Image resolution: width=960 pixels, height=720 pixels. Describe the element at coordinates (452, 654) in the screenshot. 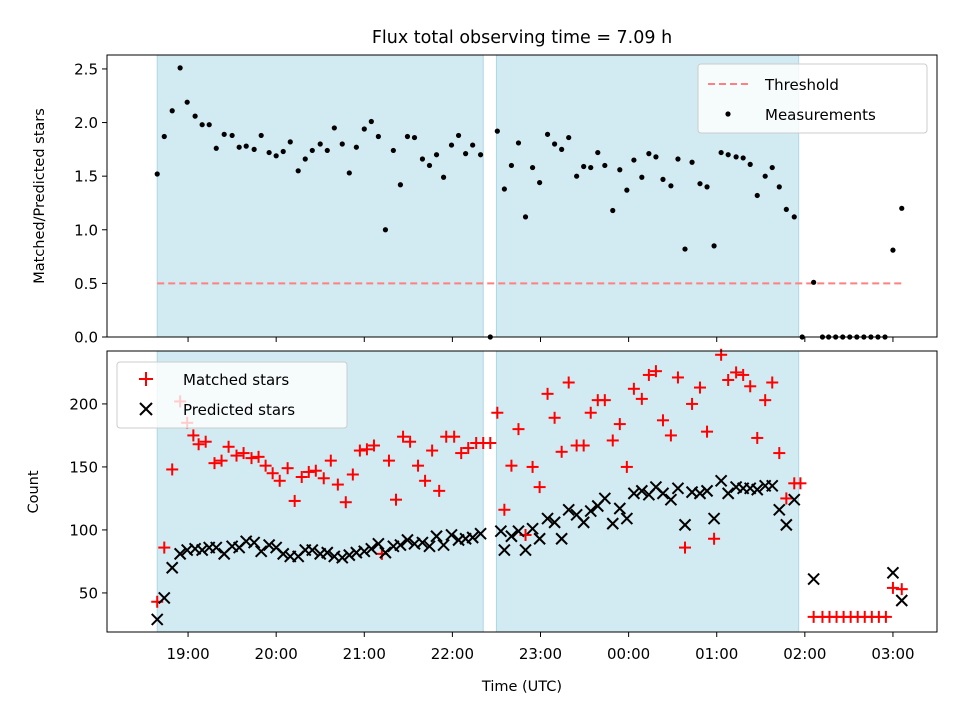

I see `x-tick-label: 22:00` at that location.